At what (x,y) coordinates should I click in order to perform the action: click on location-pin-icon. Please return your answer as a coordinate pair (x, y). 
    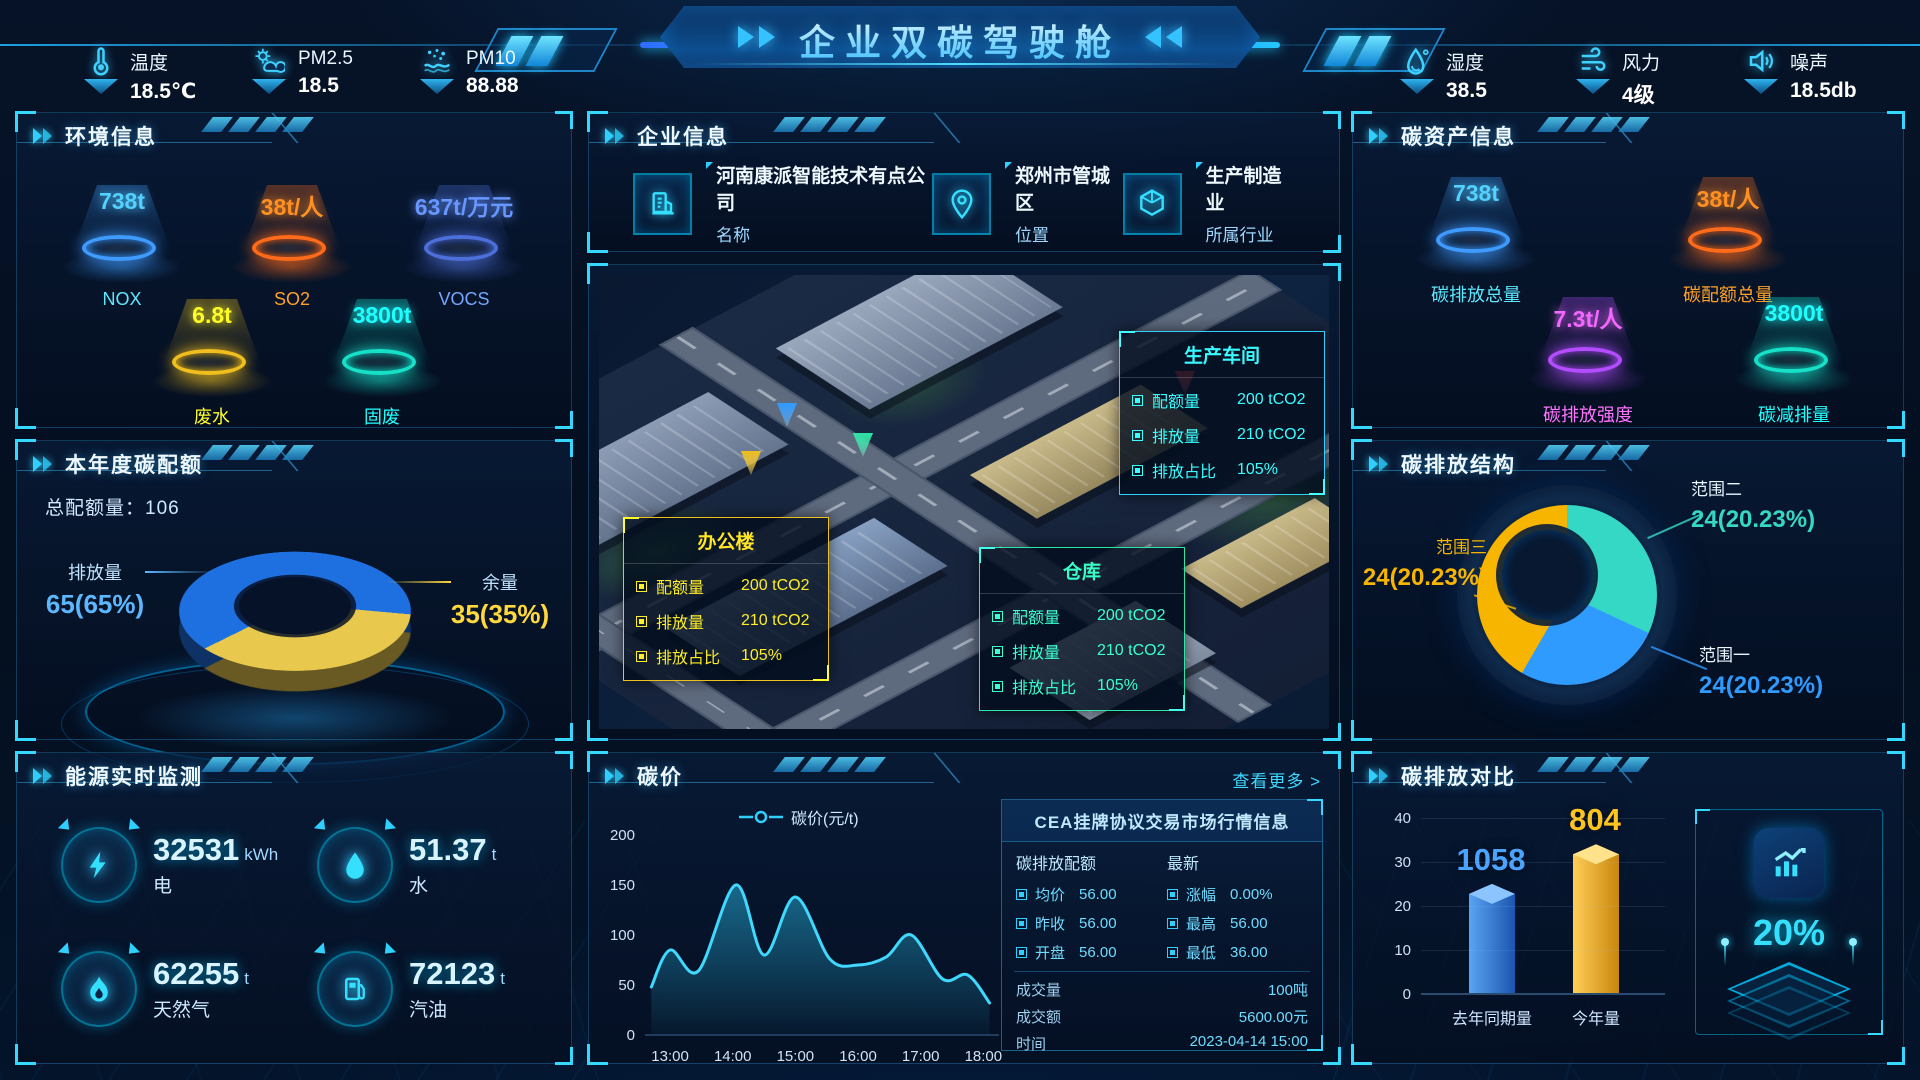
    Looking at the image, I should click on (962, 203).